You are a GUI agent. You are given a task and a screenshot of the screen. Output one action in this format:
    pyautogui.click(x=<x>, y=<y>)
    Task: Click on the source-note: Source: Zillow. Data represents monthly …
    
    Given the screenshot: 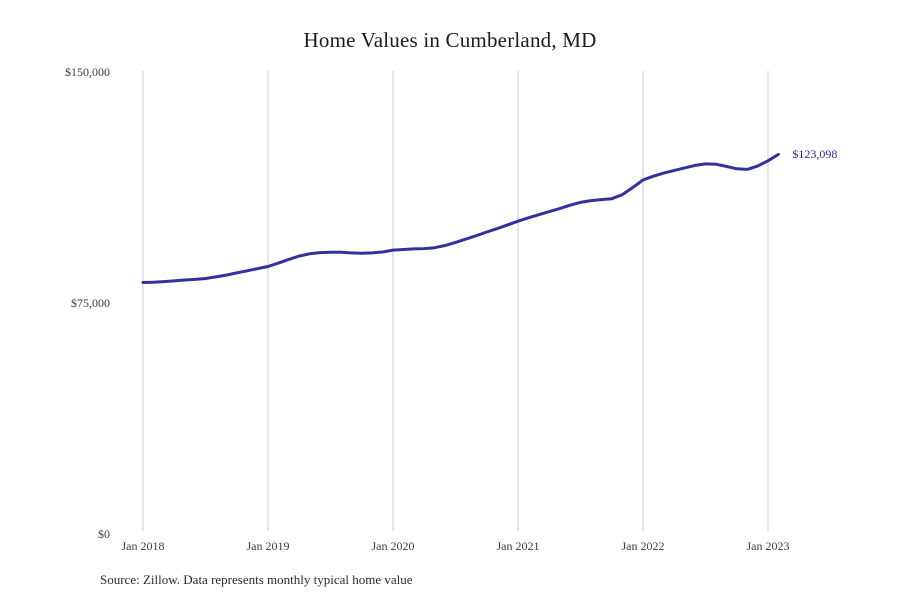 What is the action you would take?
    pyautogui.click(x=256, y=579)
    